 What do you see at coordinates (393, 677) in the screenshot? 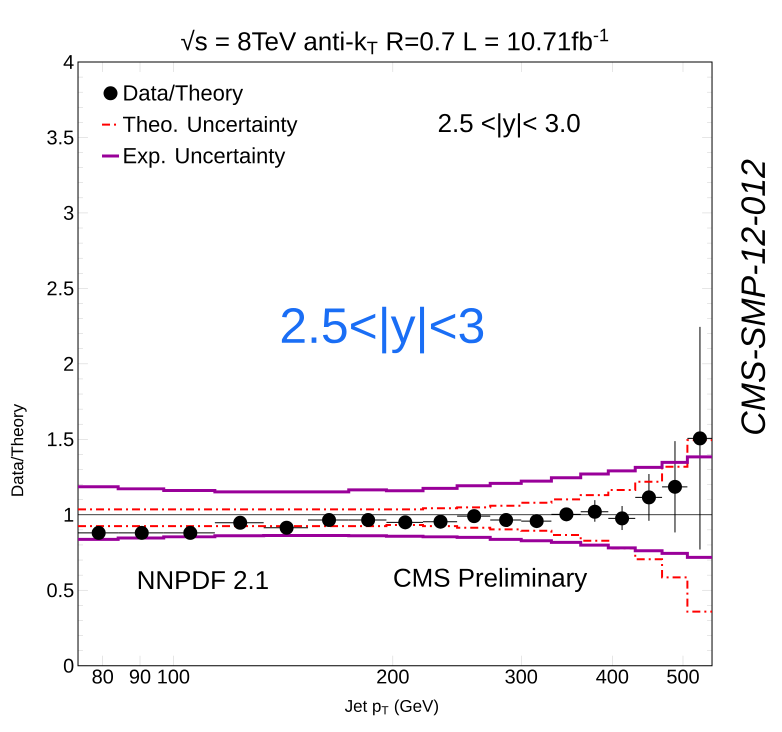
I see `x-tick-label: 200` at bounding box center [393, 677].